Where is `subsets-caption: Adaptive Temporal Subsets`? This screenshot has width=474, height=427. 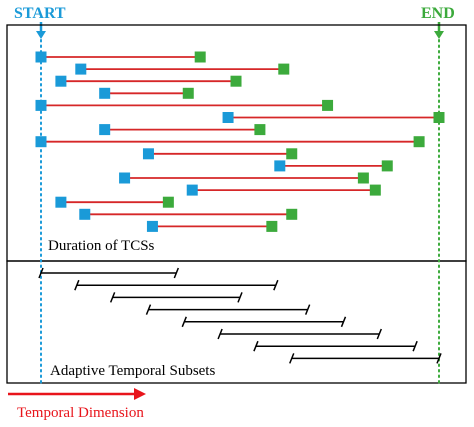
subsets-caption: Adaptive Temporal Subsets is located at coordinates (132, 371).